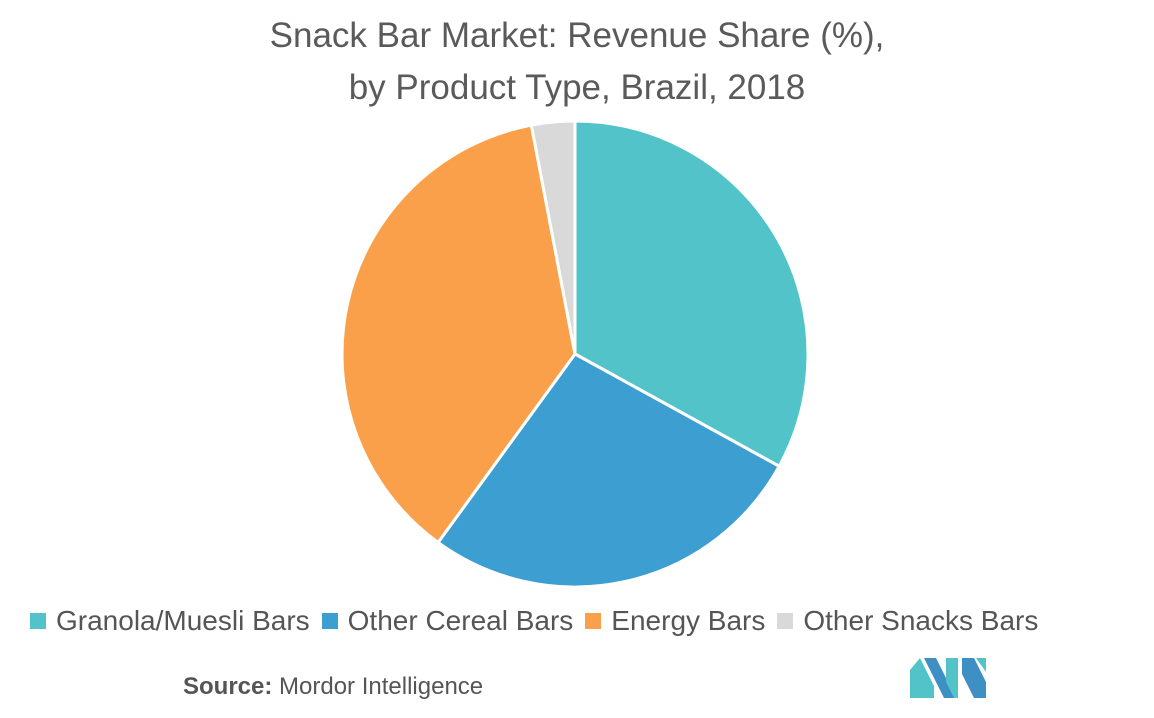 Image resolution: width=1154 pixels, height=718 pixels. I want to click on legend-label-energy-bars: Energy Bars, so click(688, 620).